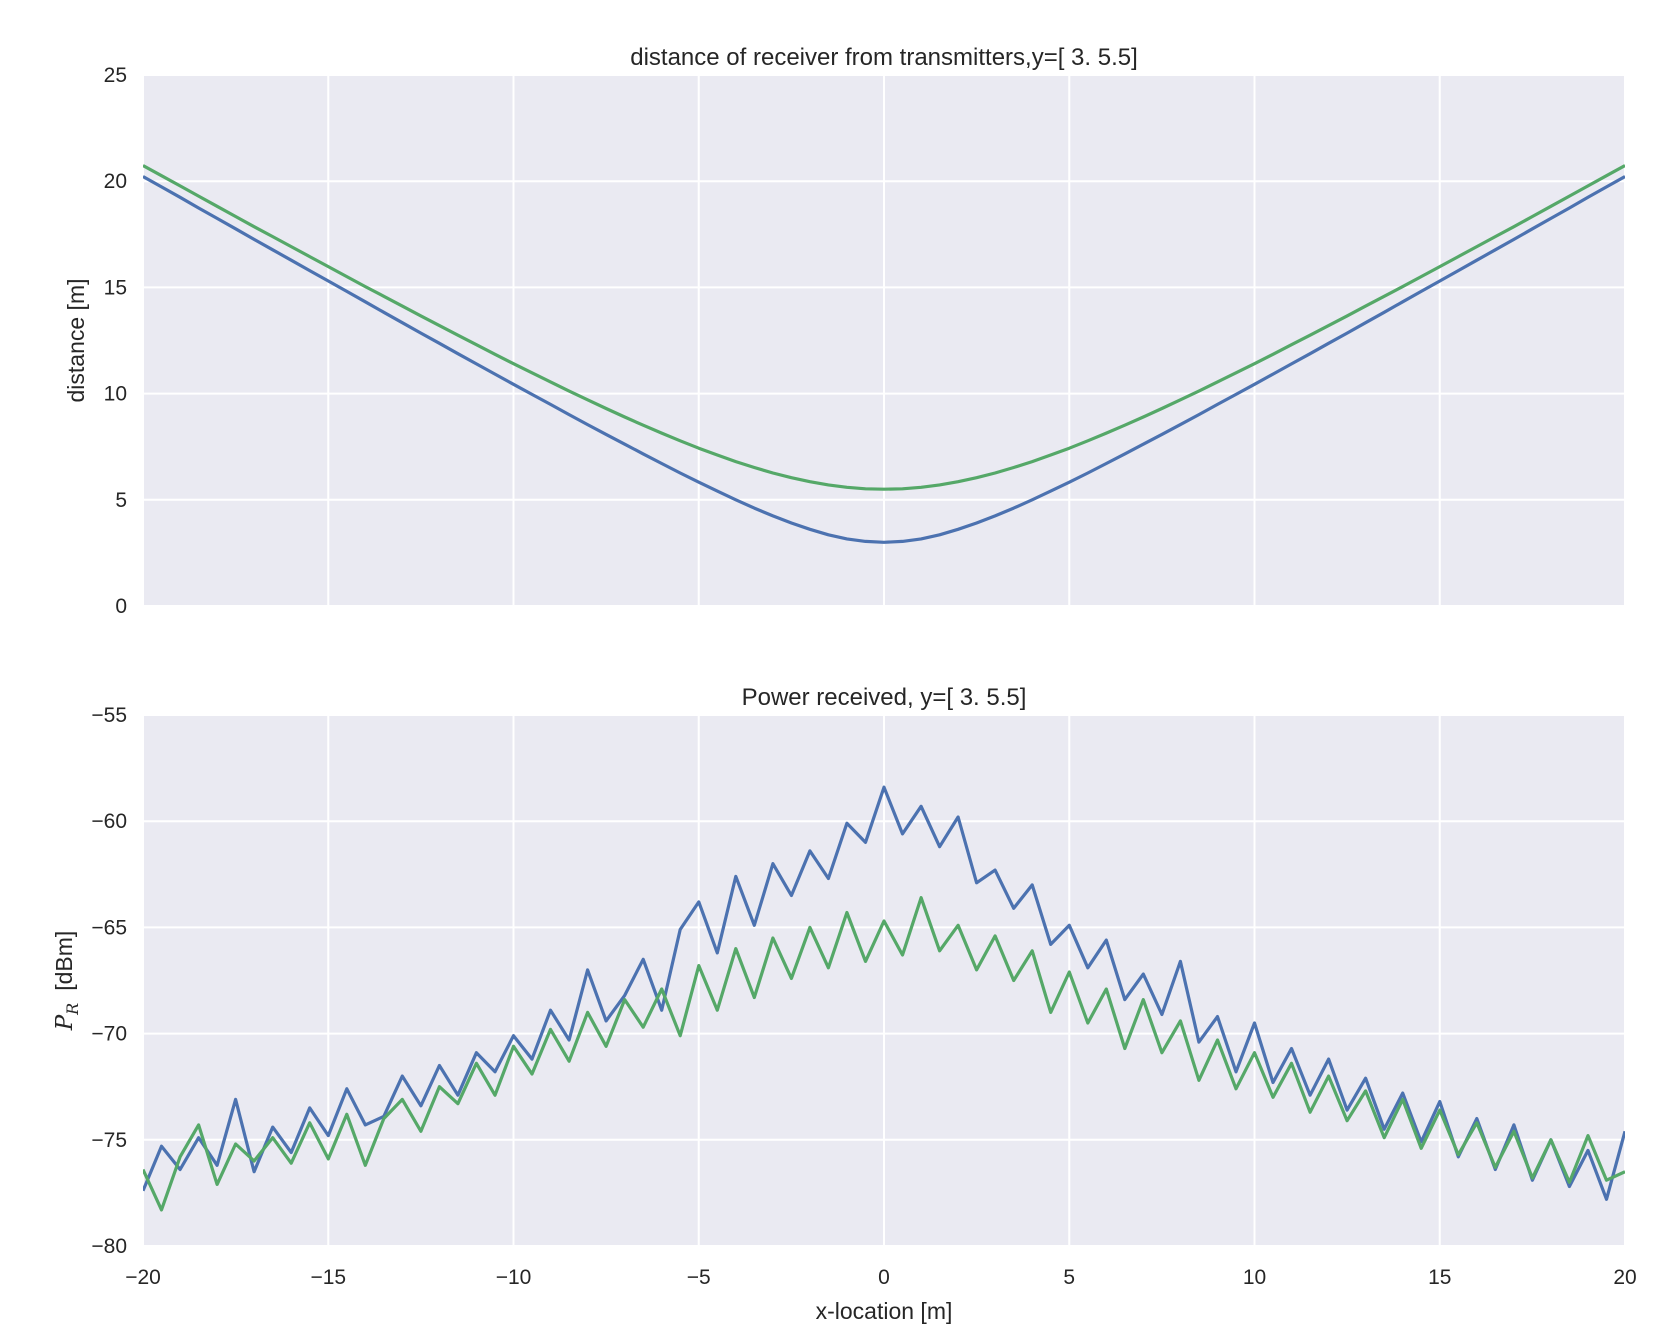 This screenshot has width=1661, height=1341. Describe the element at coordinates (115, 181) in the screenshot. I see `y-tick-label: 20` at that location.